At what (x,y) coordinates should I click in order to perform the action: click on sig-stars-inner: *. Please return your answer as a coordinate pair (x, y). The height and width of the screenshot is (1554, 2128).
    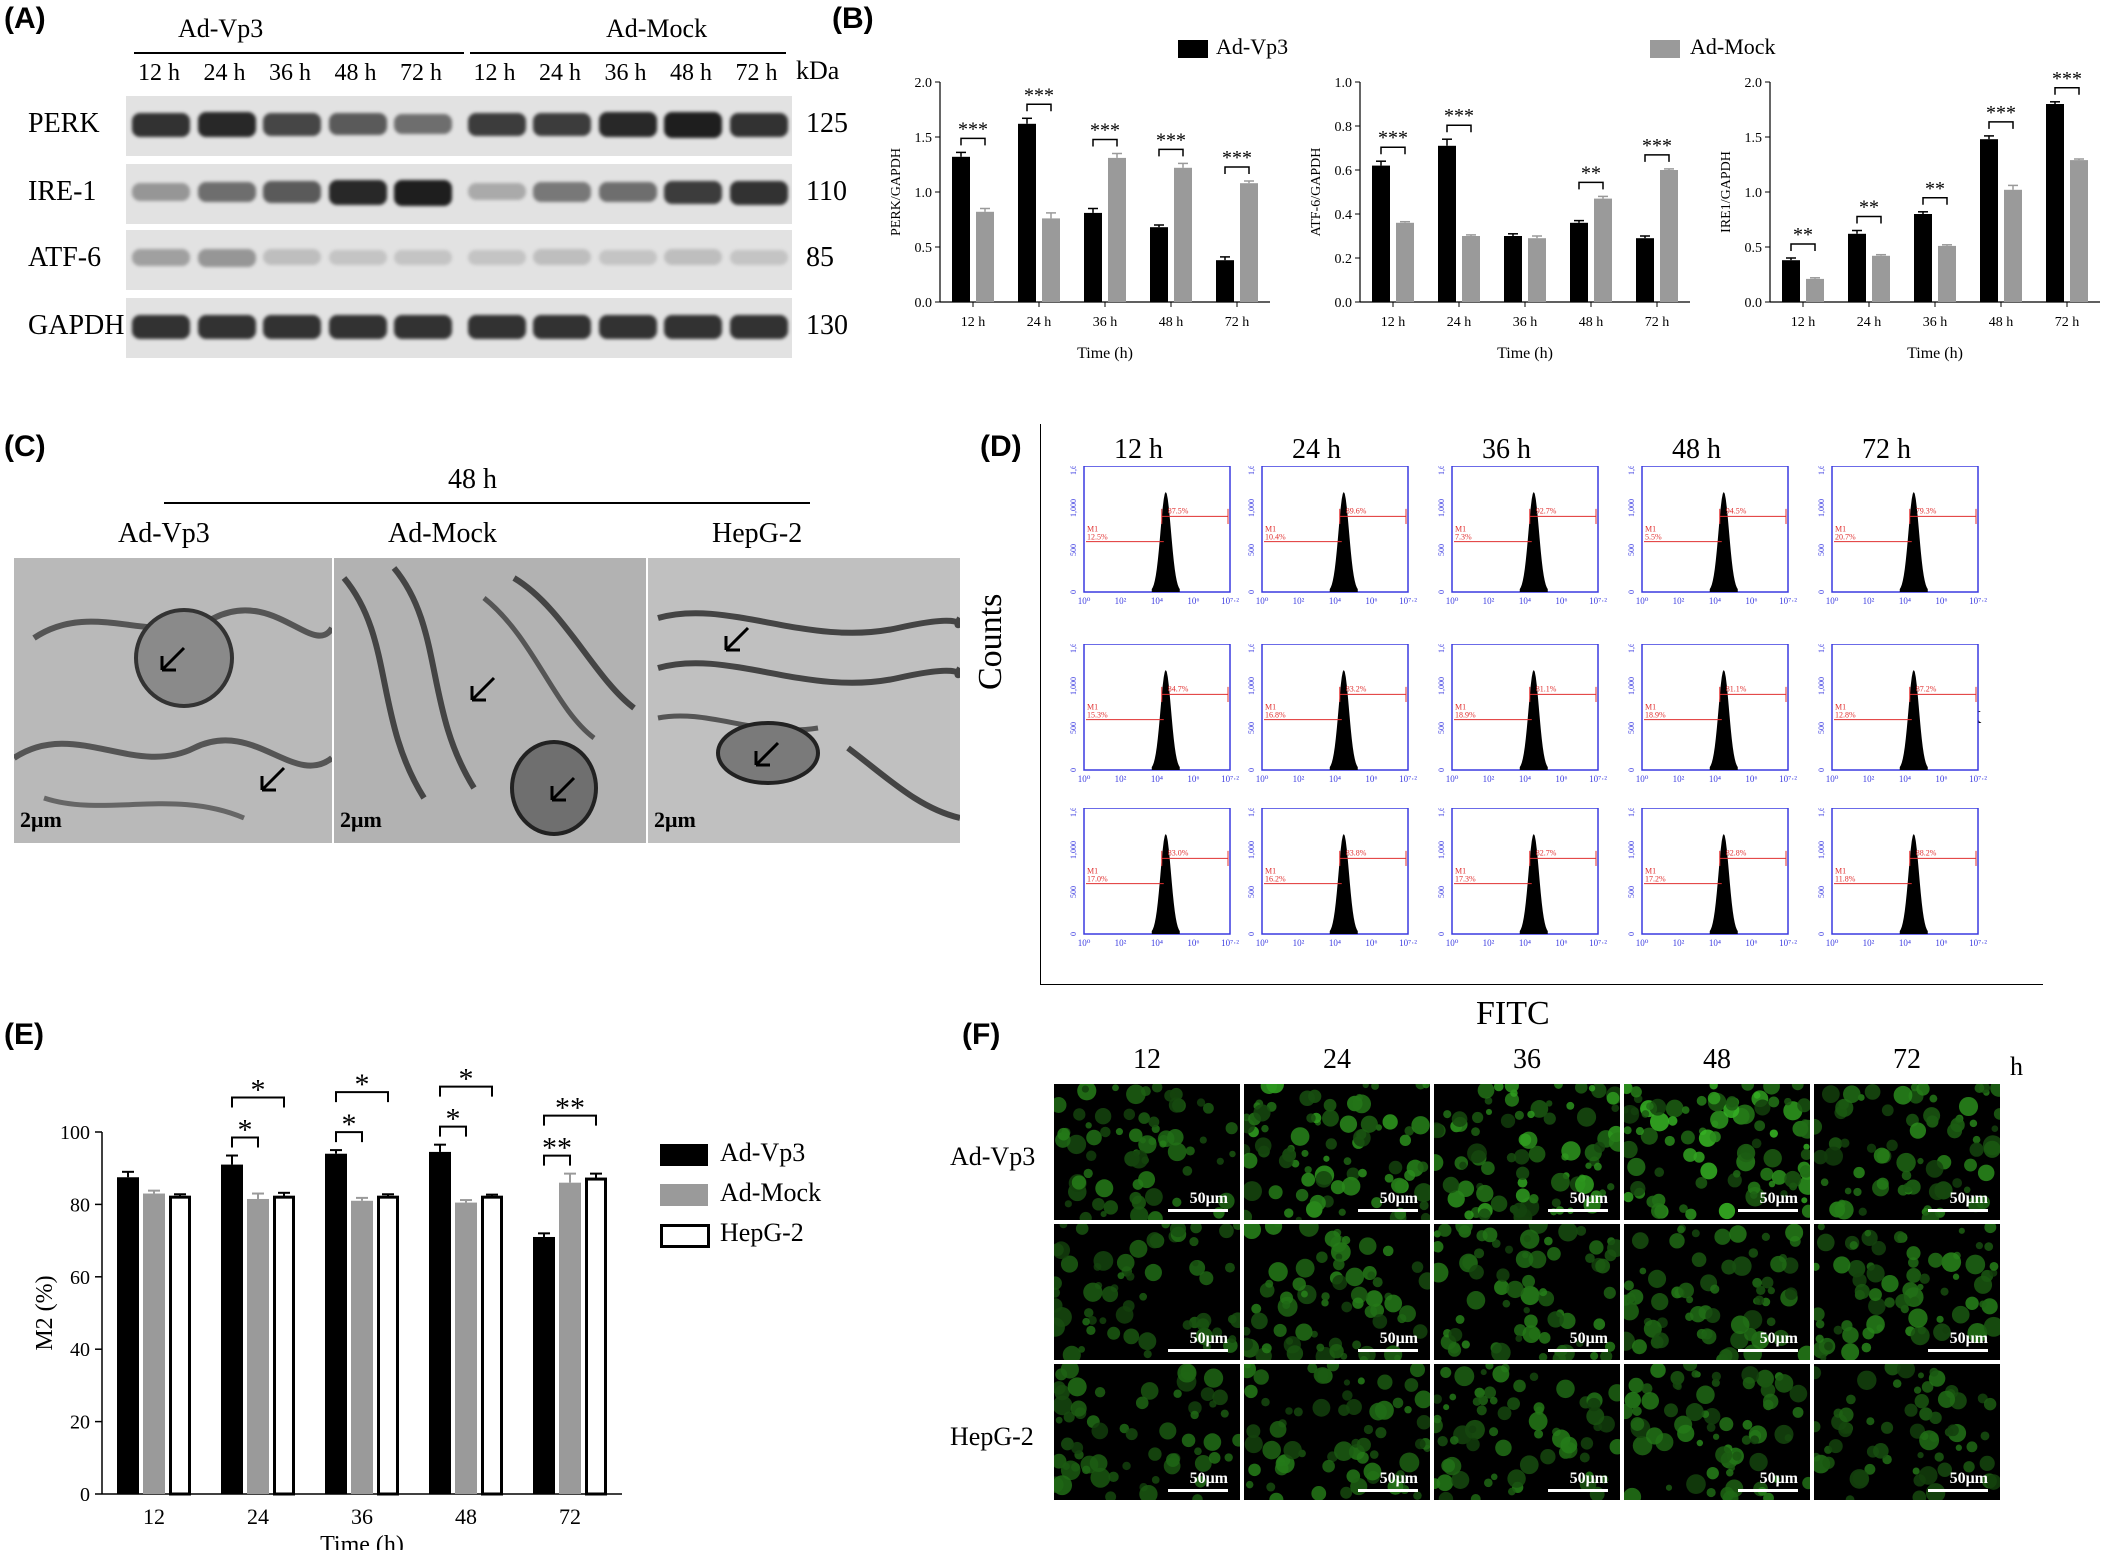
    Looking at the image, I should click on (245, 1130).